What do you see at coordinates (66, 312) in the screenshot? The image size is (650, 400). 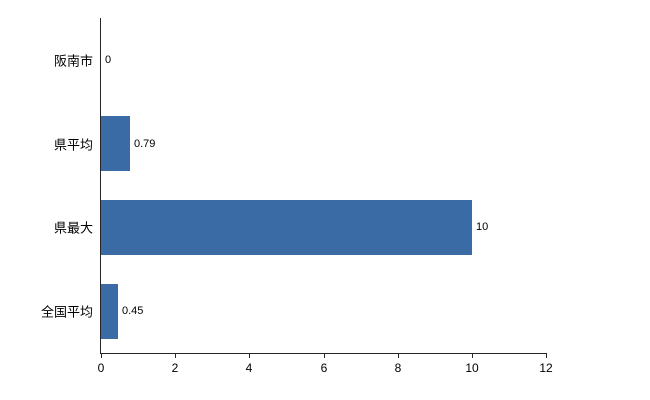 I see `category-label: 全国平均` at bounding box center [66, 312].